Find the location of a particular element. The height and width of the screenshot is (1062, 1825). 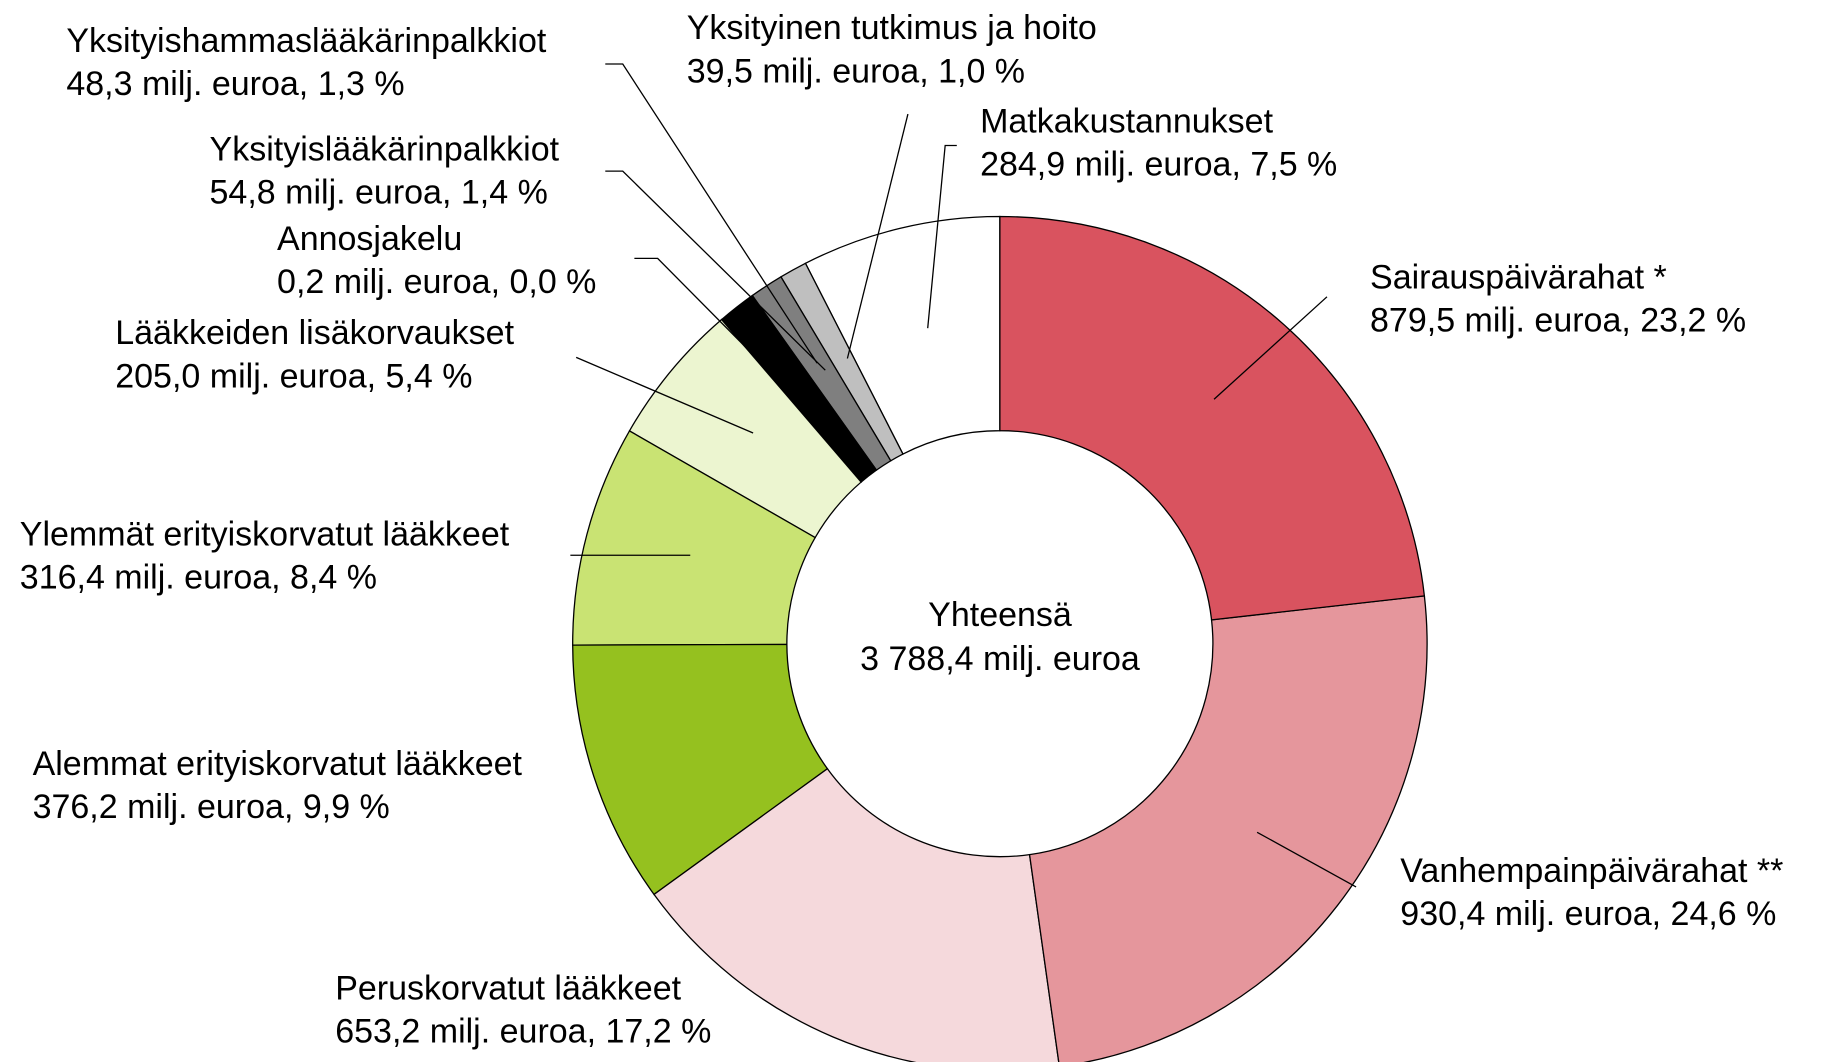

center-title: Yhteensä is located at coordinates (1000, 615).